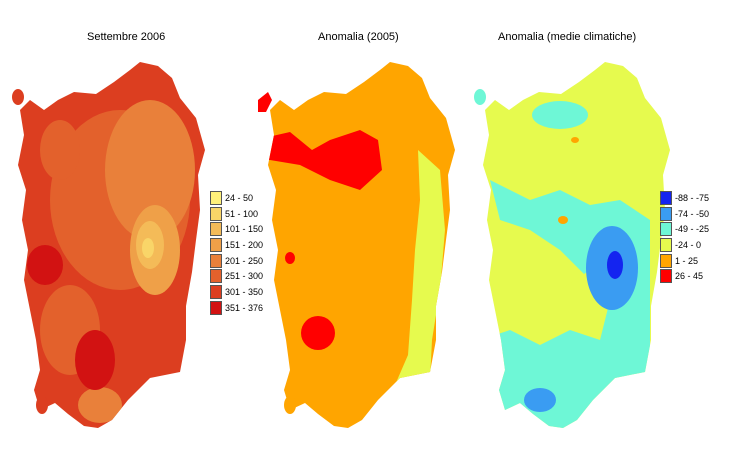 This screenshot has width=730, height=450. I want to click on legend-entry: -24 - 0, so click(684, 245).